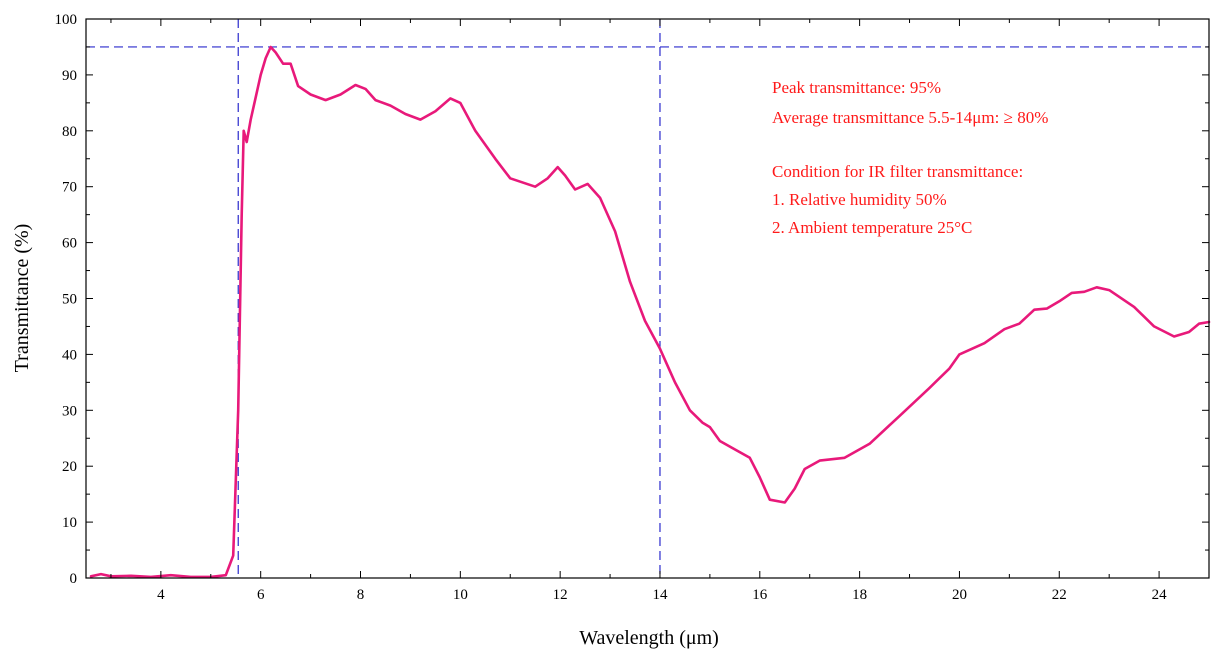  I want to click on y-tick-label: 60, so click(69, 244).